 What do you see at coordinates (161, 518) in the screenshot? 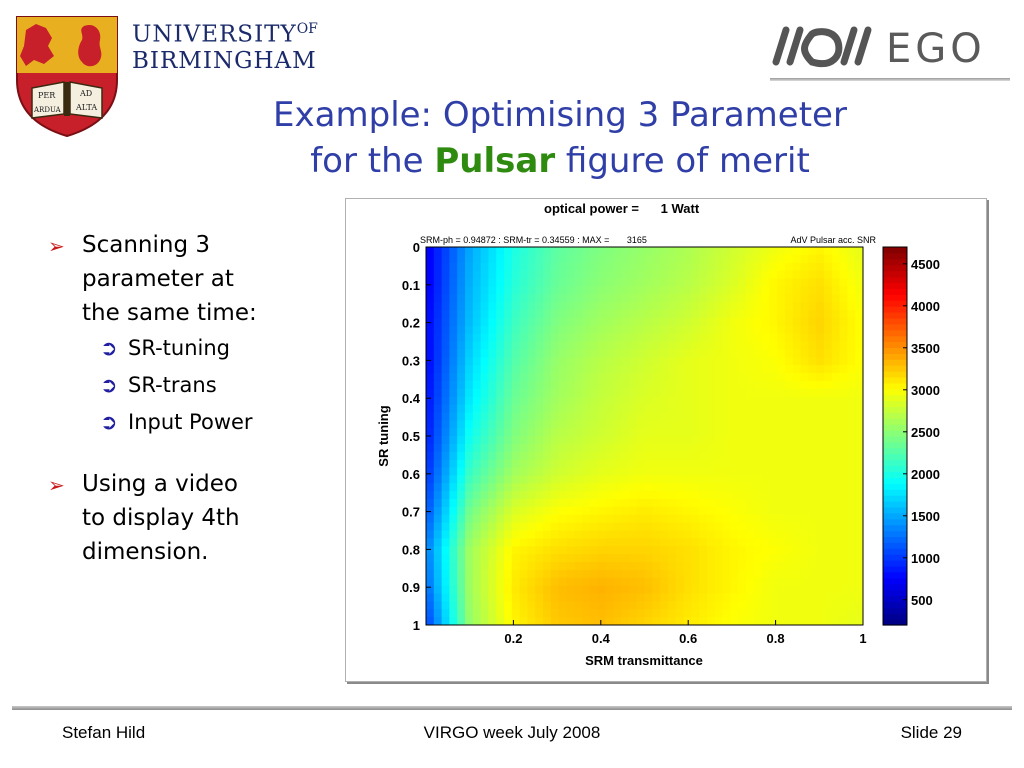
I see `bullet-text: to display 4th` at bounding box center [161, 518].